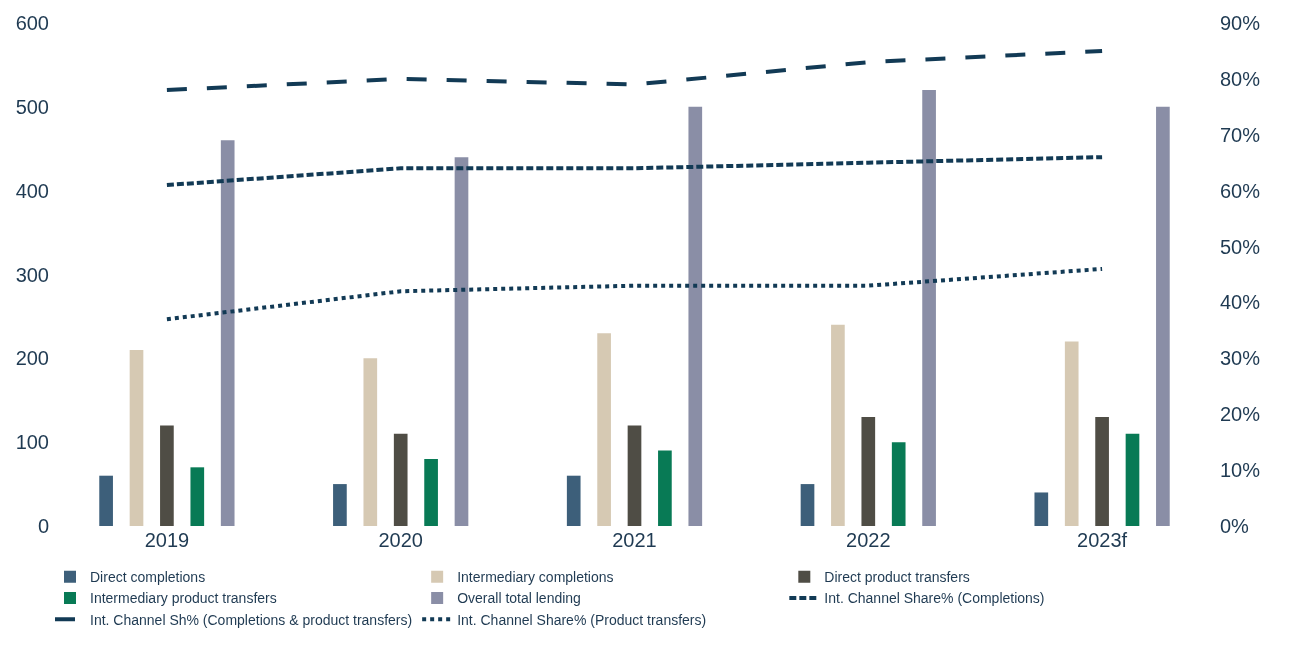  Describe the element at coordinates (251, 619) in the screenshot. I see `legend-label: Int. Channel Sh% (Completions & product transfers)` at that location.